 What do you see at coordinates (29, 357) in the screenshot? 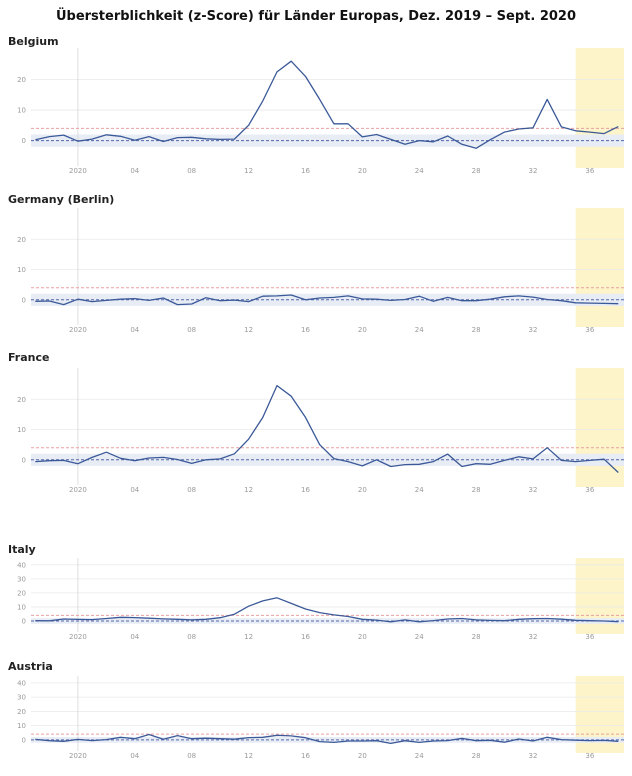
I see `country-label-france: France` at bounding box center [29, 357].